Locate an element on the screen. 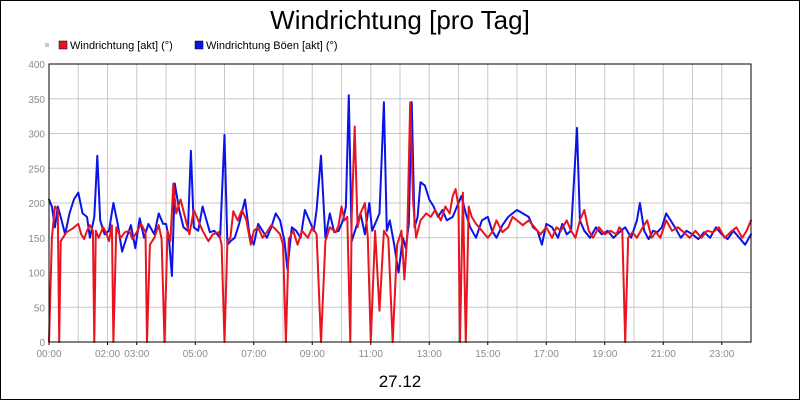  y-tick-label: 0 is located at coordinates (42, 343).